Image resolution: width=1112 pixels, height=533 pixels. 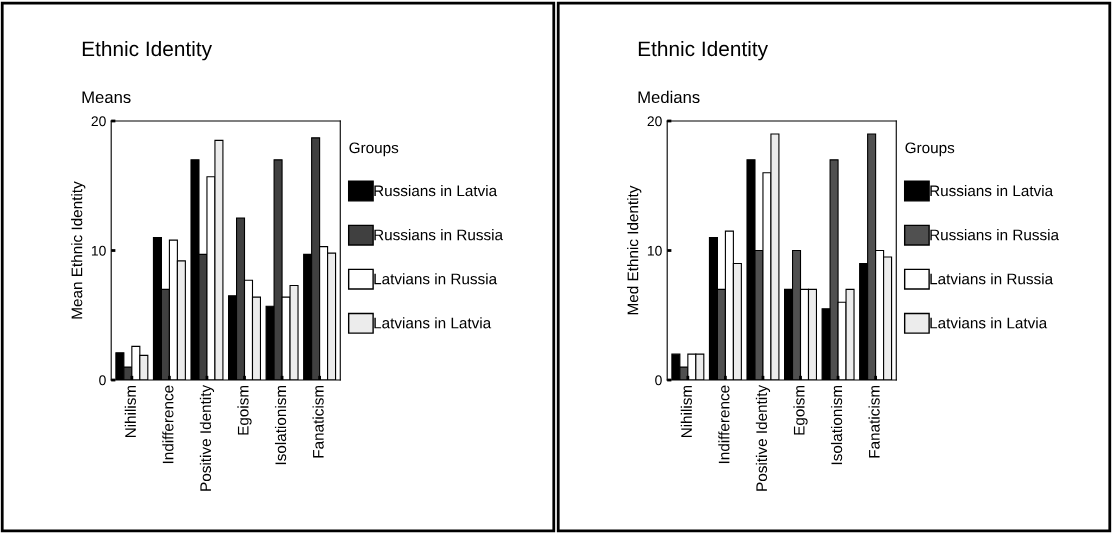 What do you see at coordinates (106, 97) in the screenshot?
I see `chart-subtitle: Means` at bounding box center [106, 97].